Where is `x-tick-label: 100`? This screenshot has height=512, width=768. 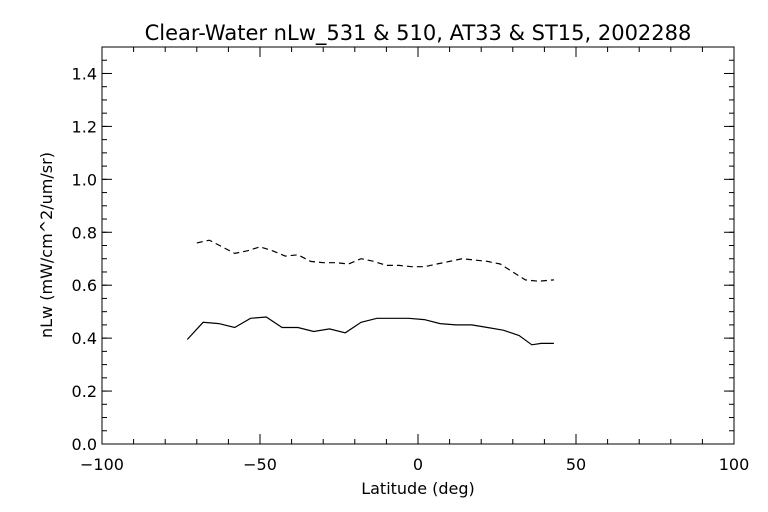
x-tick-label: 100 is located at coordinates (734, 464).